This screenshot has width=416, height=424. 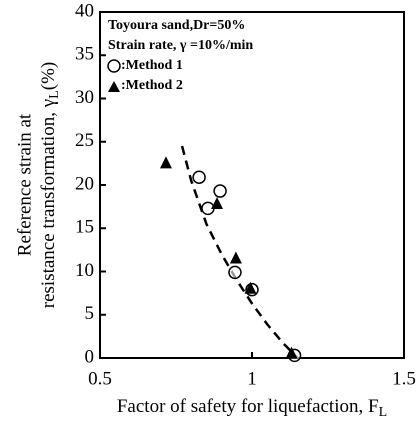 What do you see at coordinates (84, 183) in the screenshot?
I see `y-tick-label: 20` at bounding box center [84, 183].